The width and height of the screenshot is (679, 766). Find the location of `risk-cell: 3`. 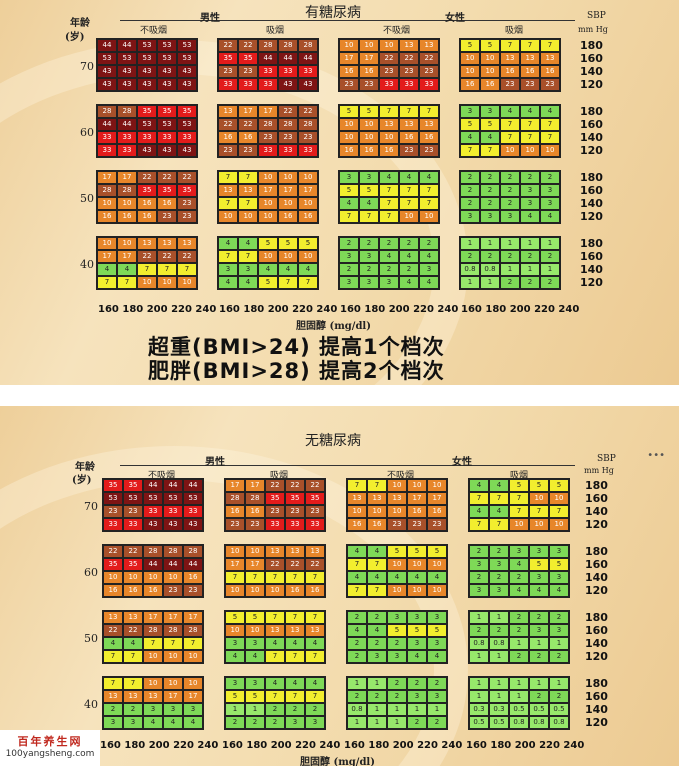

risk-cell: 3 is located at coordinates (235, 643).